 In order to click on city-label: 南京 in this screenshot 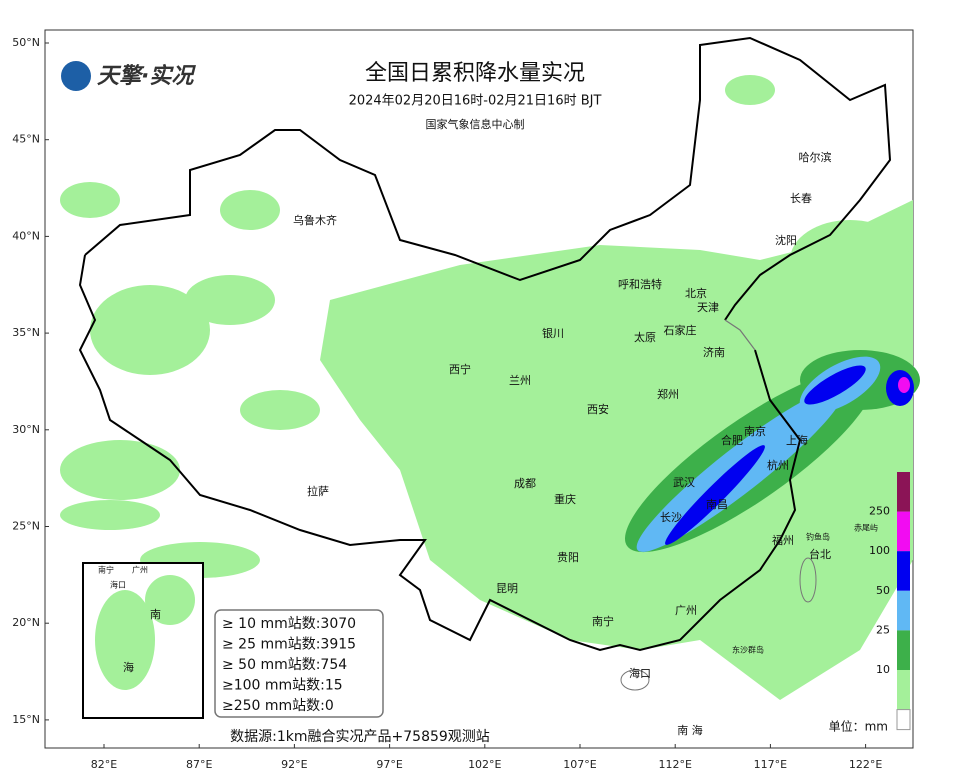, I will do `click(755, 431)`.